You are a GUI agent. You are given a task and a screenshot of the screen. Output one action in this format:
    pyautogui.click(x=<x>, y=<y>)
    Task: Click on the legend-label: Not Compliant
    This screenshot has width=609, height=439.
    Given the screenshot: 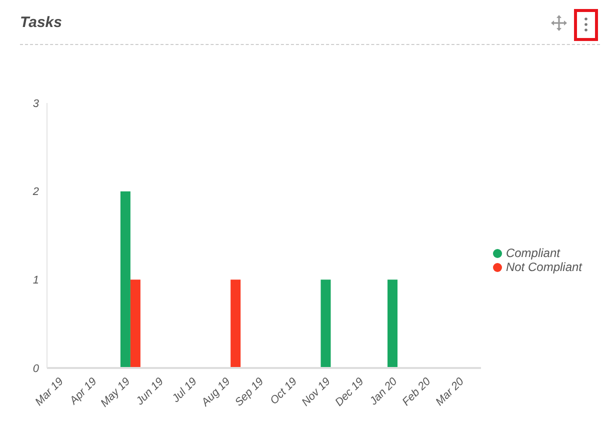 What is the action you would take?
    pyautogui.click(x=544, y=267)
    